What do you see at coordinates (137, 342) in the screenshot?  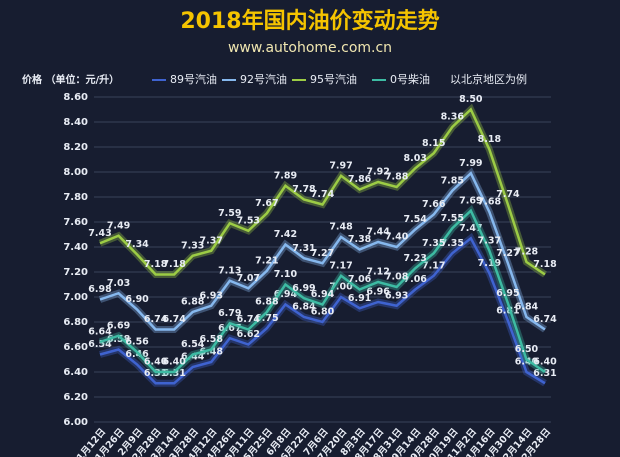 I see `data-label: 6.56` at bounding box center [137, 342].